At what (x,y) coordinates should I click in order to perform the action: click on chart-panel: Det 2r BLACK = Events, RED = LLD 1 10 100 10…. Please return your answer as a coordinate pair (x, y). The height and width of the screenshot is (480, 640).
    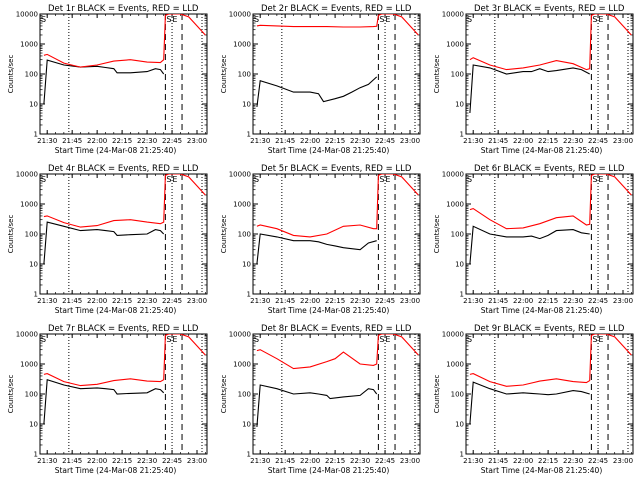
    Looking at the image, I should click on (319, 80).